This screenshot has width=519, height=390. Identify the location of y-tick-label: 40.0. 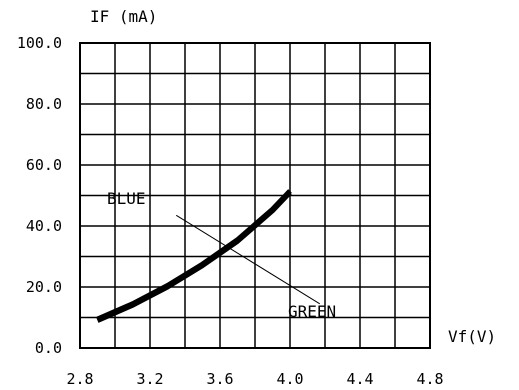
(44, 226).